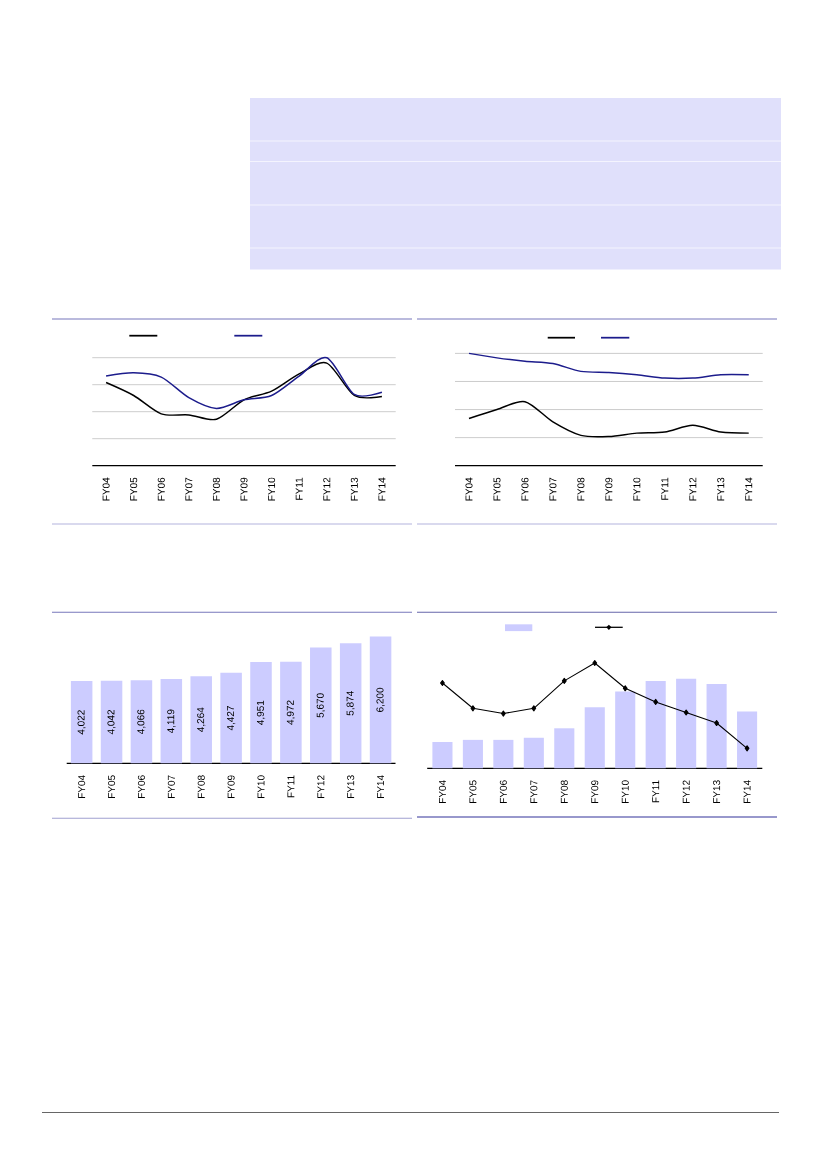 The image size is (827, 1169). I want to click on data-label: 4,066, so click(141, 722).